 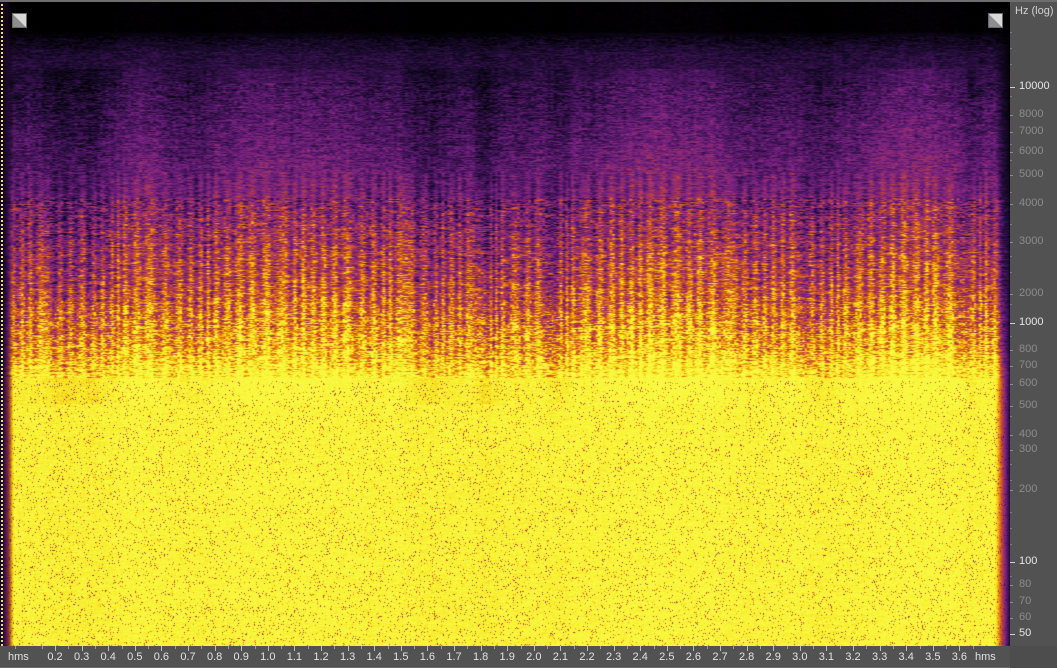 What do you see at coordinates (427, 657) in the screenshot?
I see `time-tick-label: 1.6` at bounding box center [427, 657].